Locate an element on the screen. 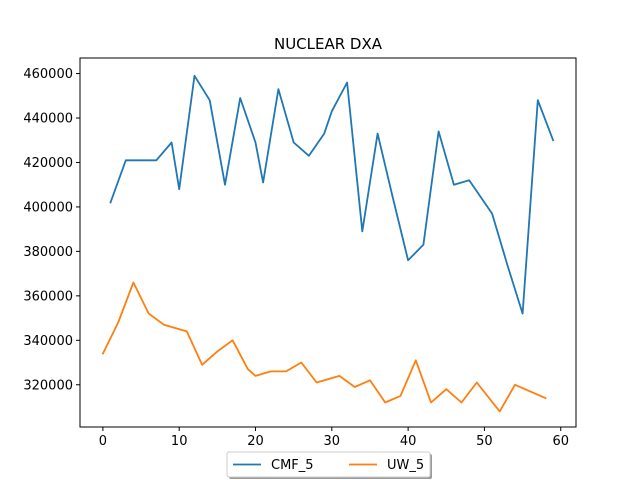 Image resolution: width=640 pixels, height=480 pixels. y-tick-label: 440000 is located at coordinates (48, 119).